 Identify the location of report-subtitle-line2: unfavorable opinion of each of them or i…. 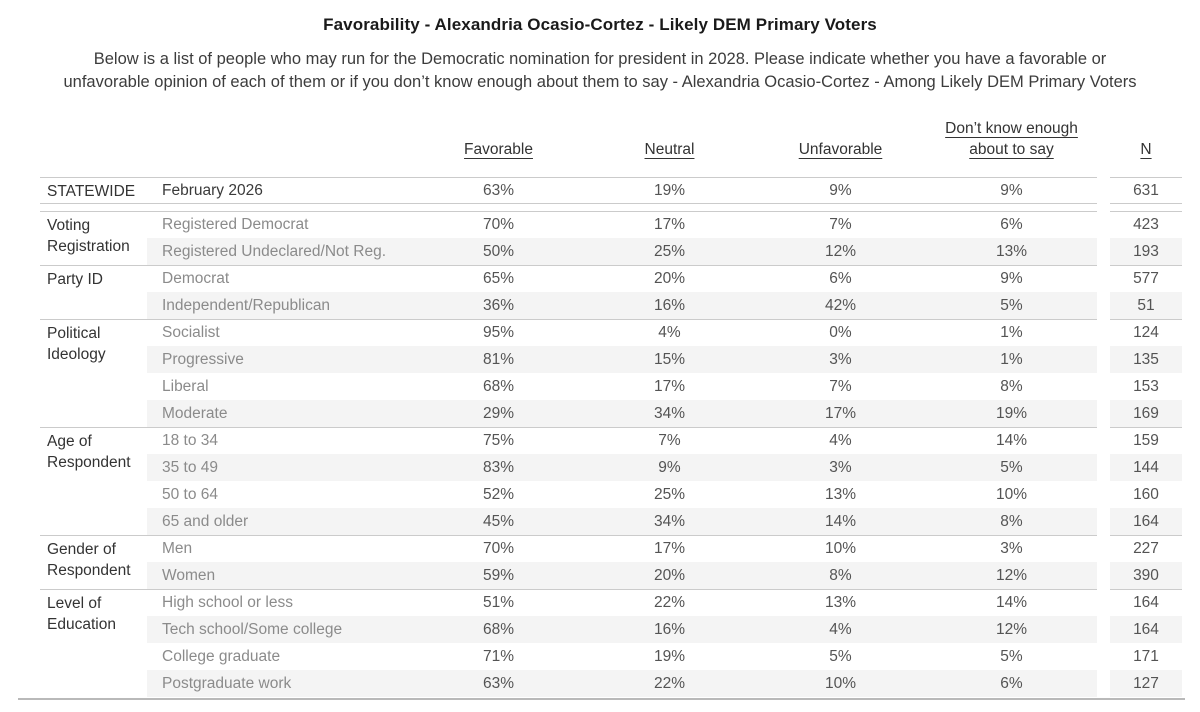
(600, 82).